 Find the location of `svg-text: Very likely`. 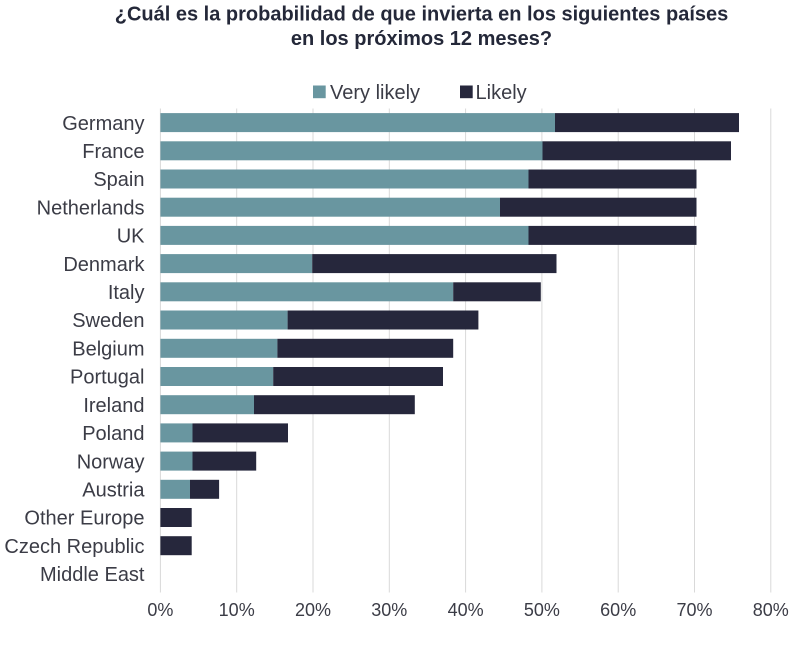

svg-text: Very likely is located at coordinates (375, 93).